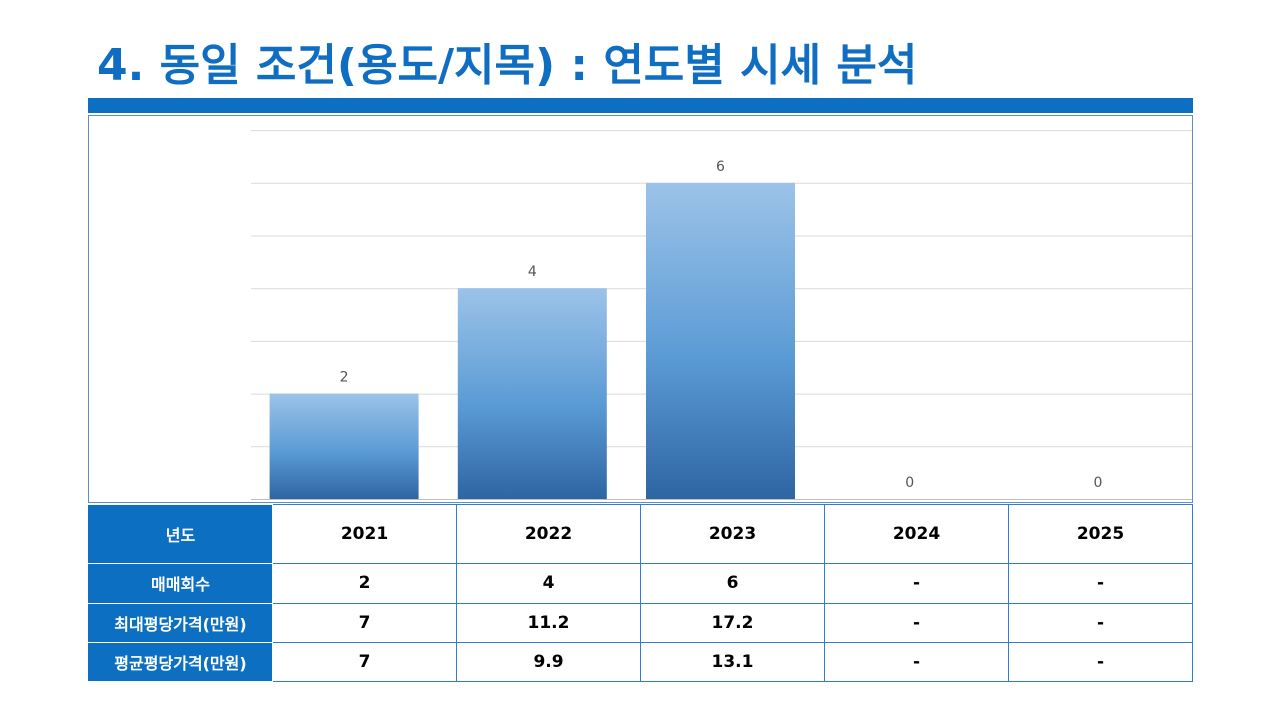  I want to click on year-cell: 2024, so click(916, 534).